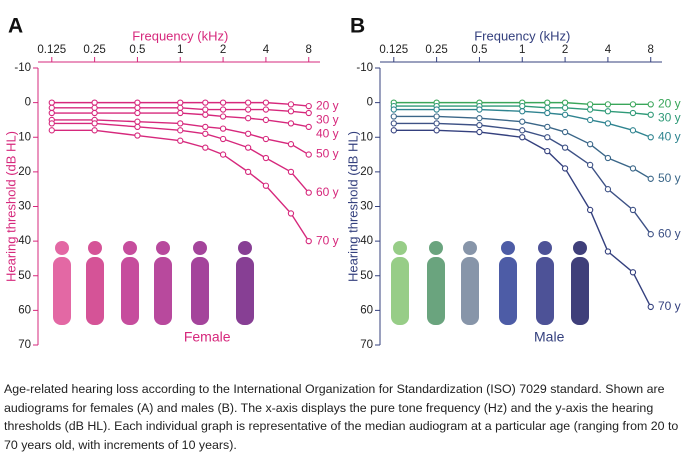 This screenshot has width=690, height=476. Describe the element at coordinates (137, 50) in the screenshot. I see `x-tick-label: 0.5` at that location.